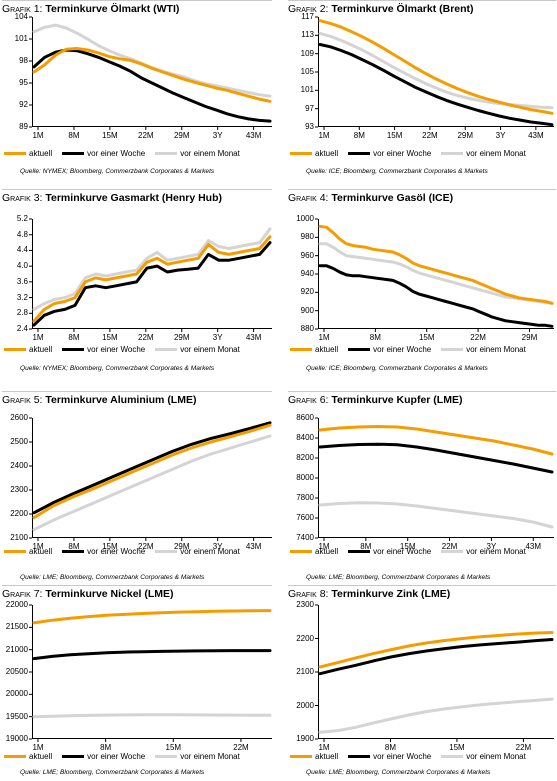 The width and height of the screenshot is (557, 781). Describe the element at coordinates (305, 457) in the screenshot. I see `y-tick-label: 8200` at that location.